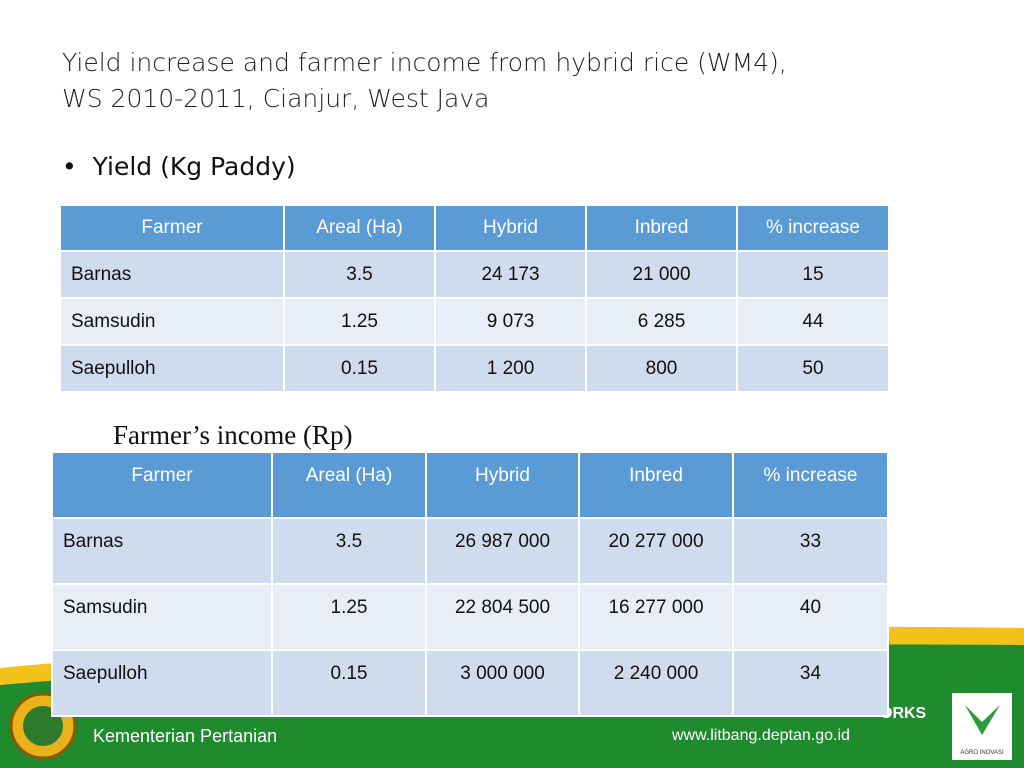  I want to click on row: Saepulloh 0.15 1 200 800 50, so click(474, 368).